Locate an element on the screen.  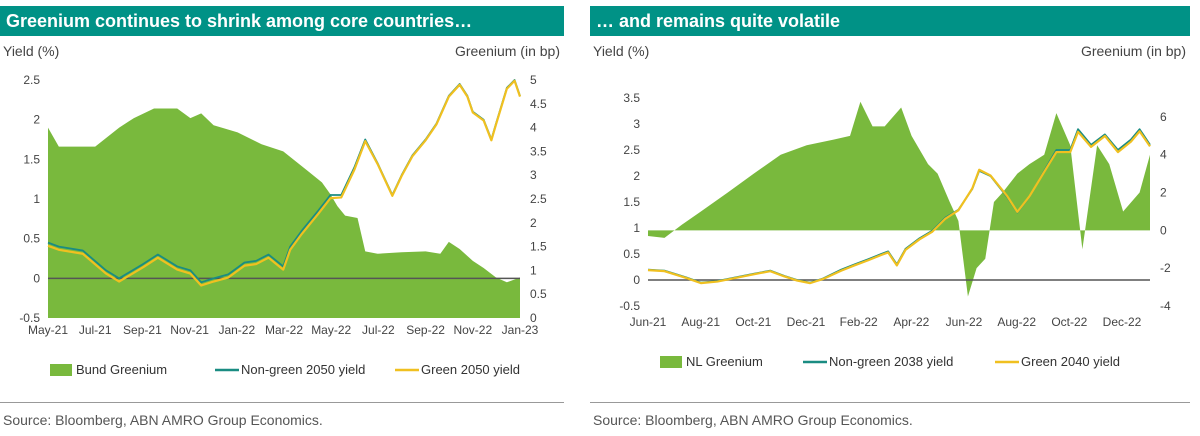
y-tick-label: 3.5 is located at coordinates (631, 98).